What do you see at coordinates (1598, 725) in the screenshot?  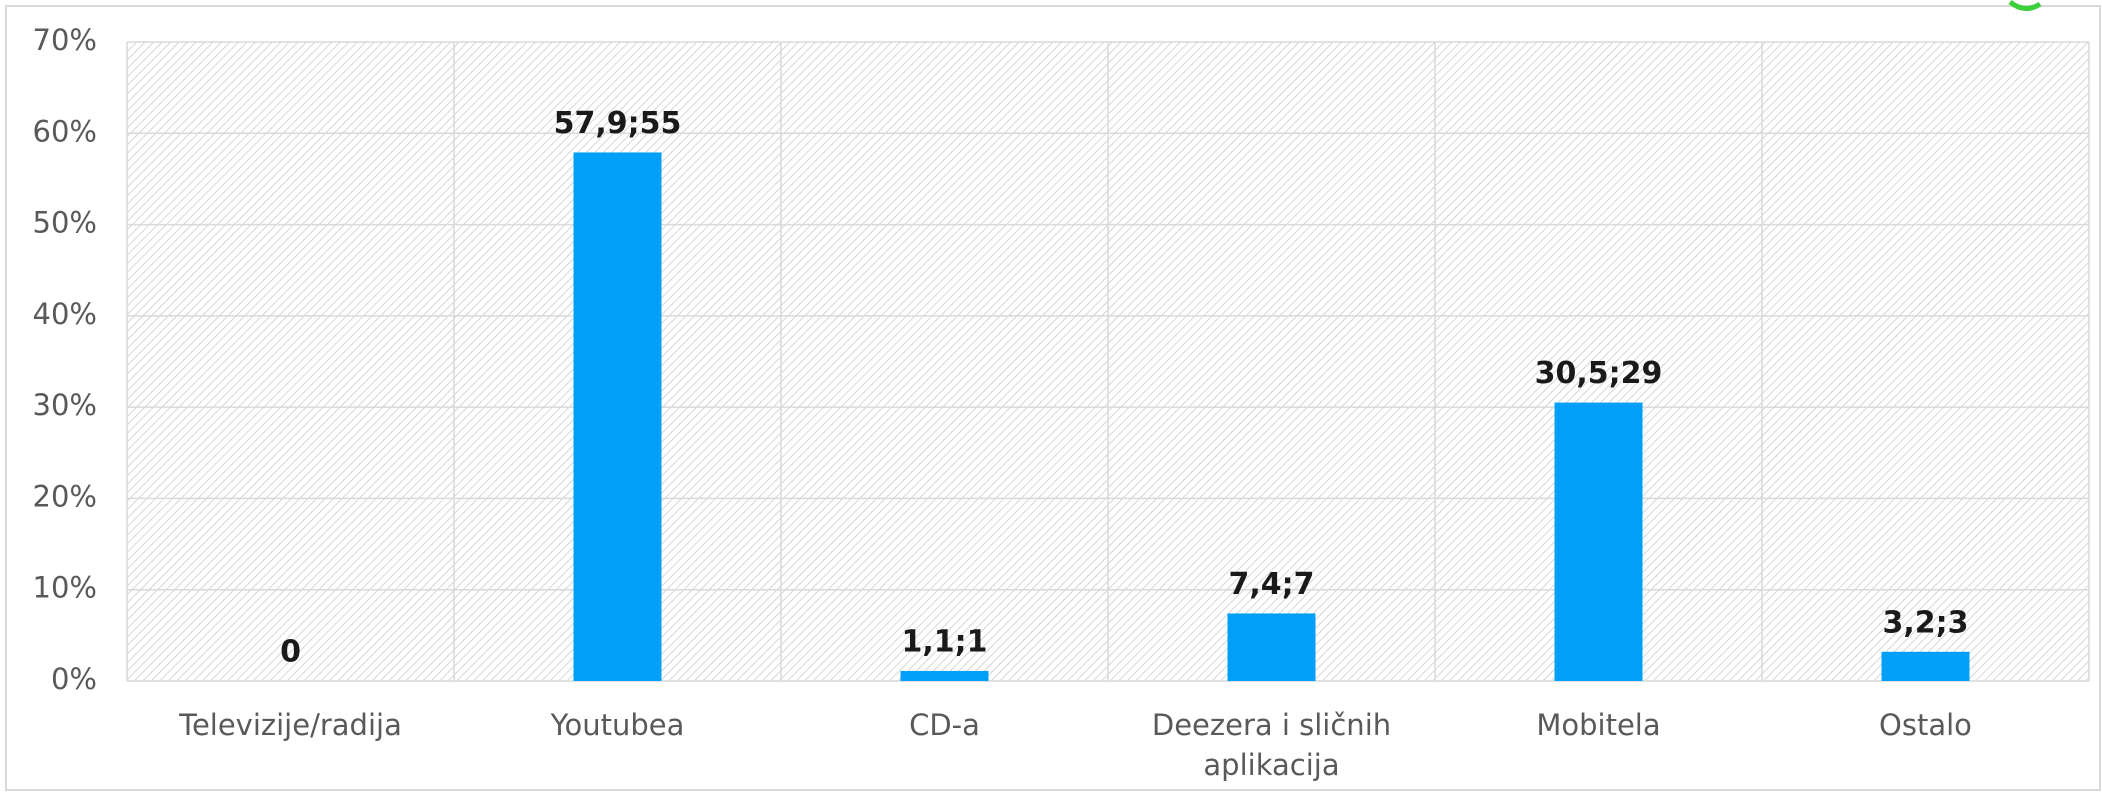 I see `x-tick-label: Mobitela` at bounding box center [1598, 725].